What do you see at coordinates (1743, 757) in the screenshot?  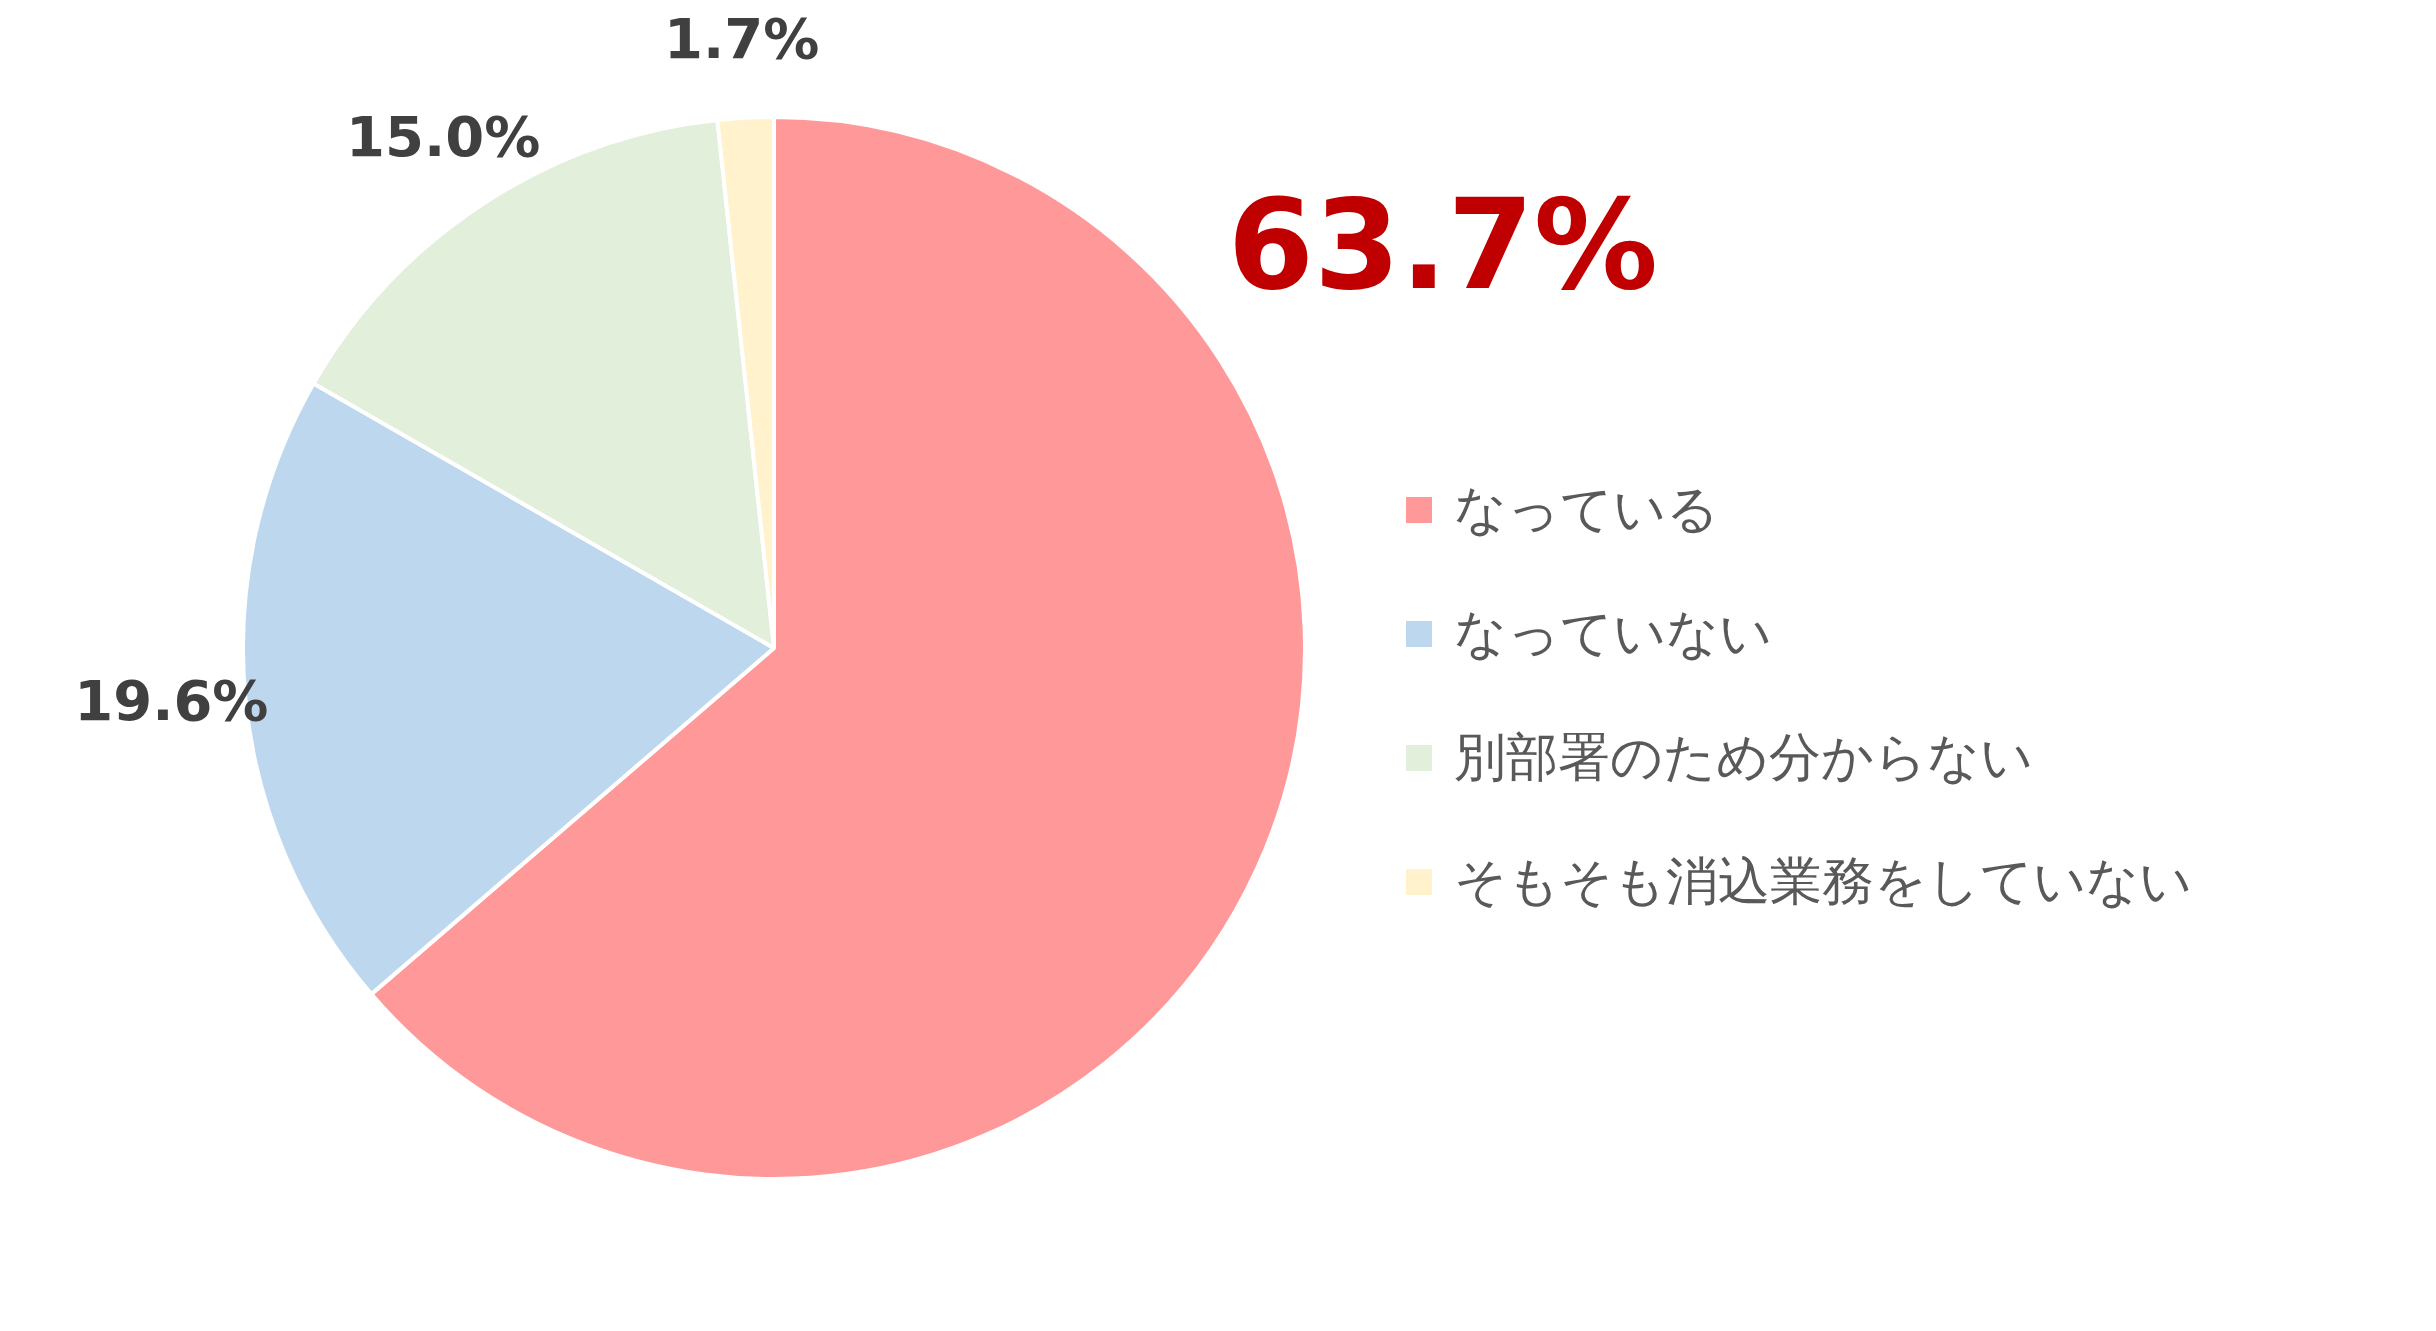 I see `legend-label: 別部署のため分からない` at bounding box center [1743, 757].